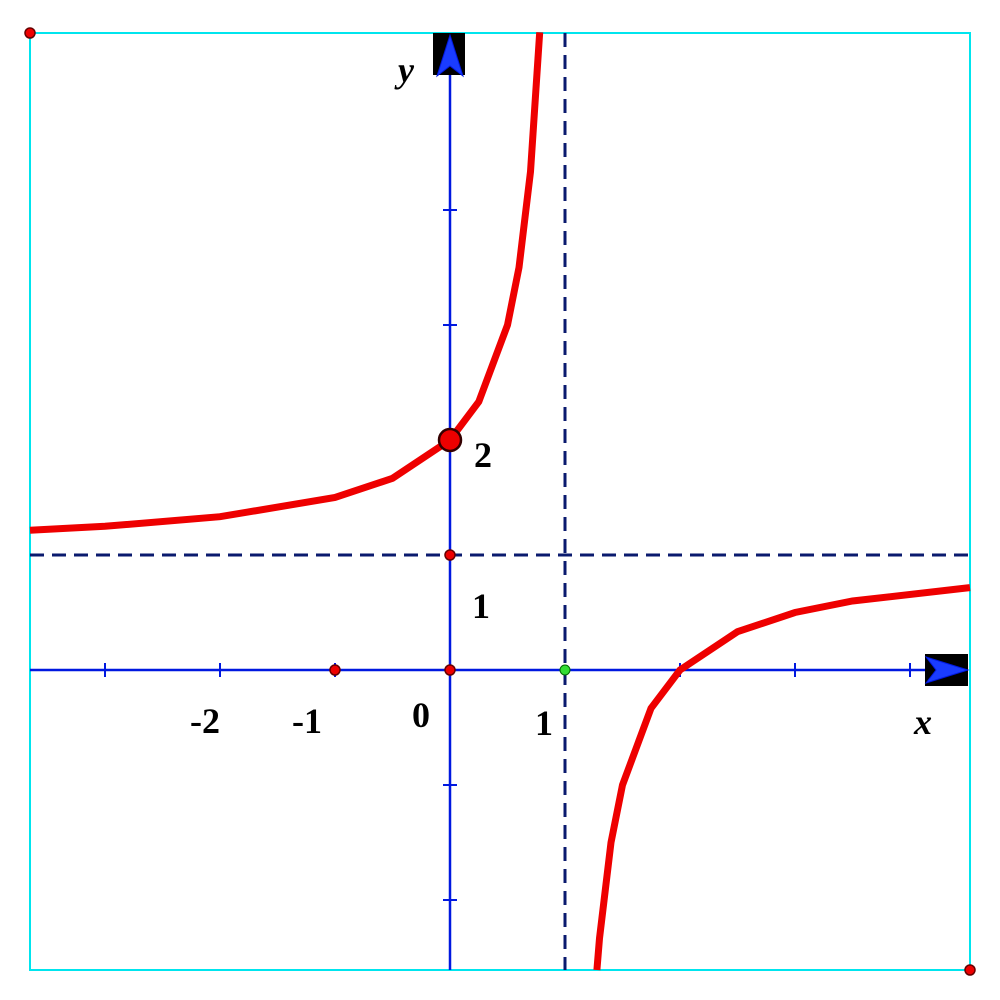 The height and width of the screenshot is (1000, 1000). I want to click on x-tick-label: 0, so click(421, 715).